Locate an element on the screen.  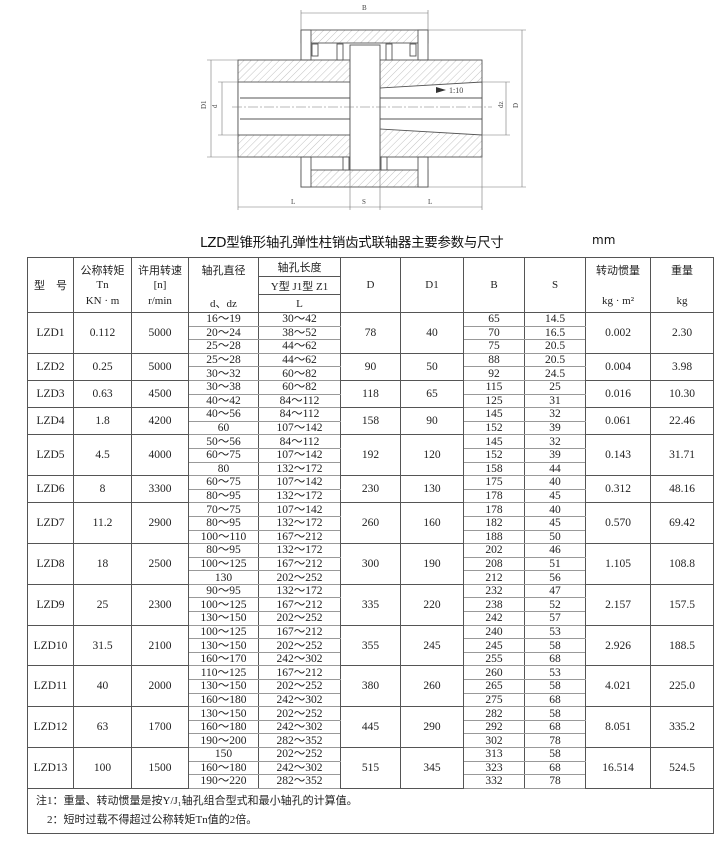
torque-cell: 8 is located at coordinates (102, 489).